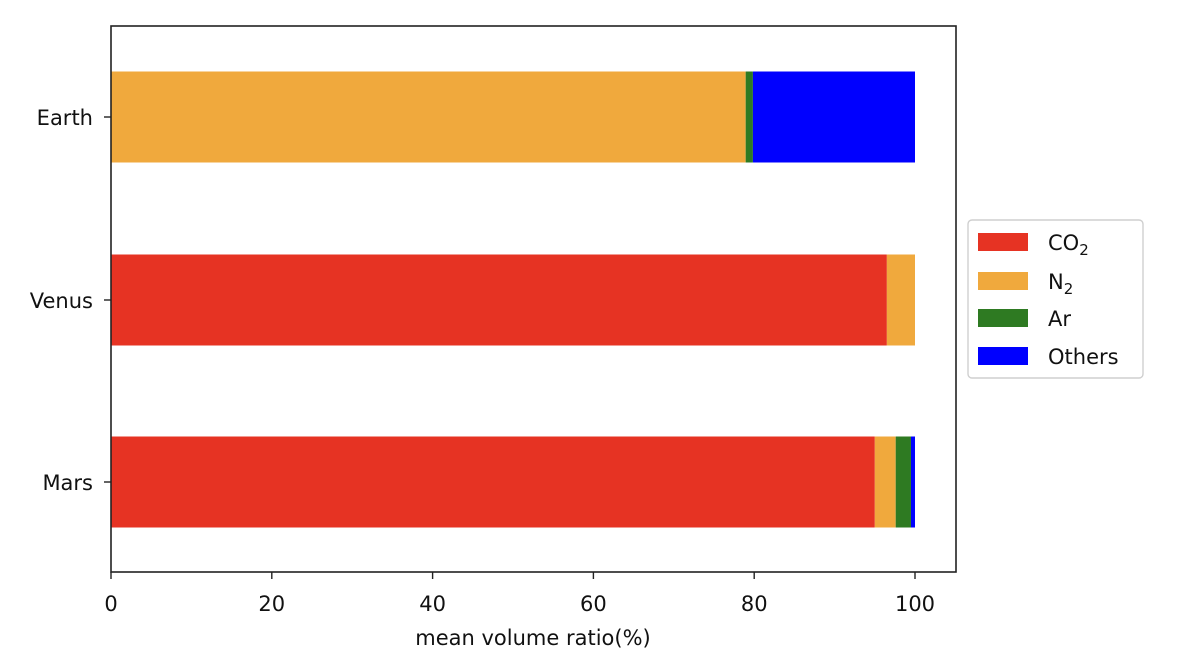  Describe the element at coordinates (65, 118) in the screenshot. I see `y-tick-label-earth: Earth` at that location.